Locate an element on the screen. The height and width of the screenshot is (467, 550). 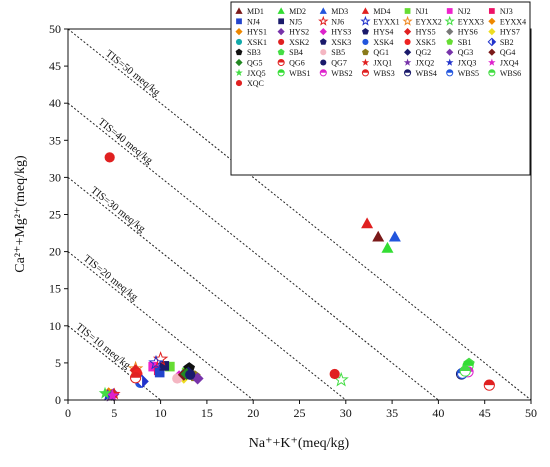
legend-marker-wbs3 is located at coordinates (365, 73).